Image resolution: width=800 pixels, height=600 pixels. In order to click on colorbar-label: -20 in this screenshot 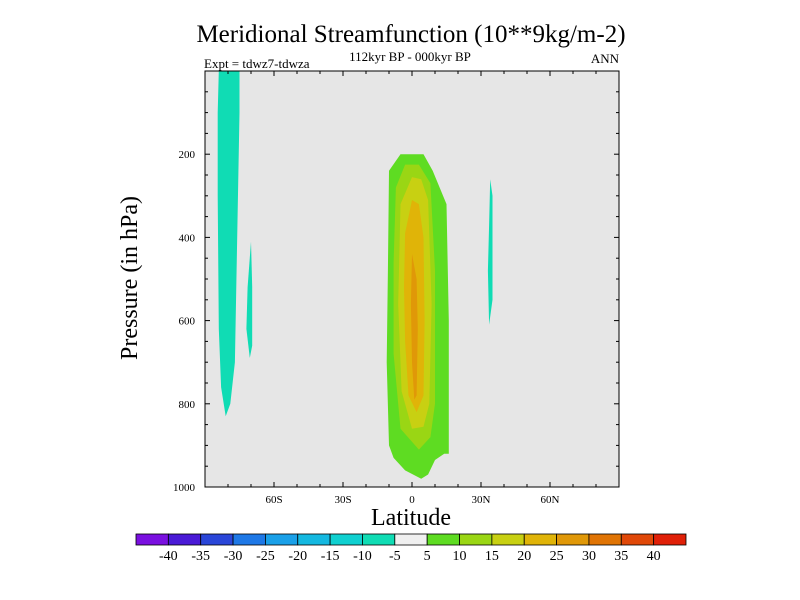, I will do `click(297, 556)`.